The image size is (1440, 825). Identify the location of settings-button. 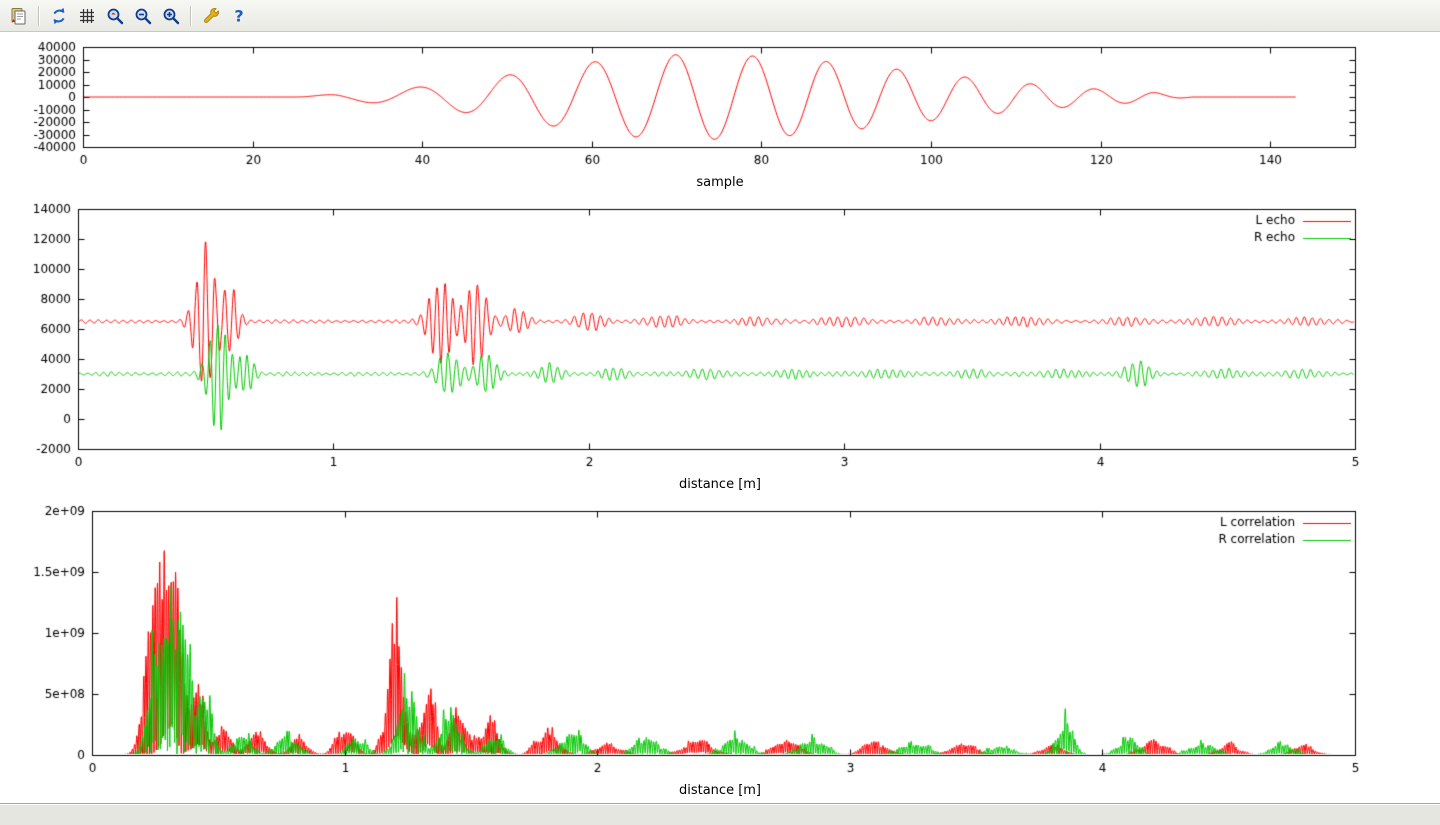
(211, 16).